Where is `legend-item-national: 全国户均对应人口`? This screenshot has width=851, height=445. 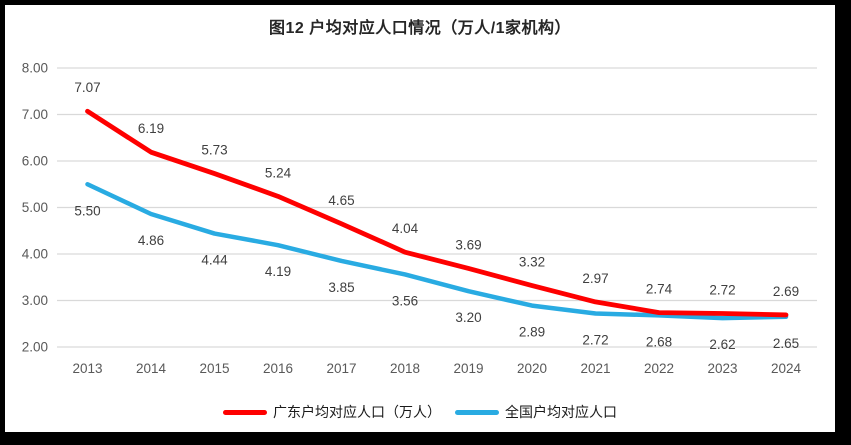 legend-item-national: 全国户均对应人口 is located at coordinates (536, 412).